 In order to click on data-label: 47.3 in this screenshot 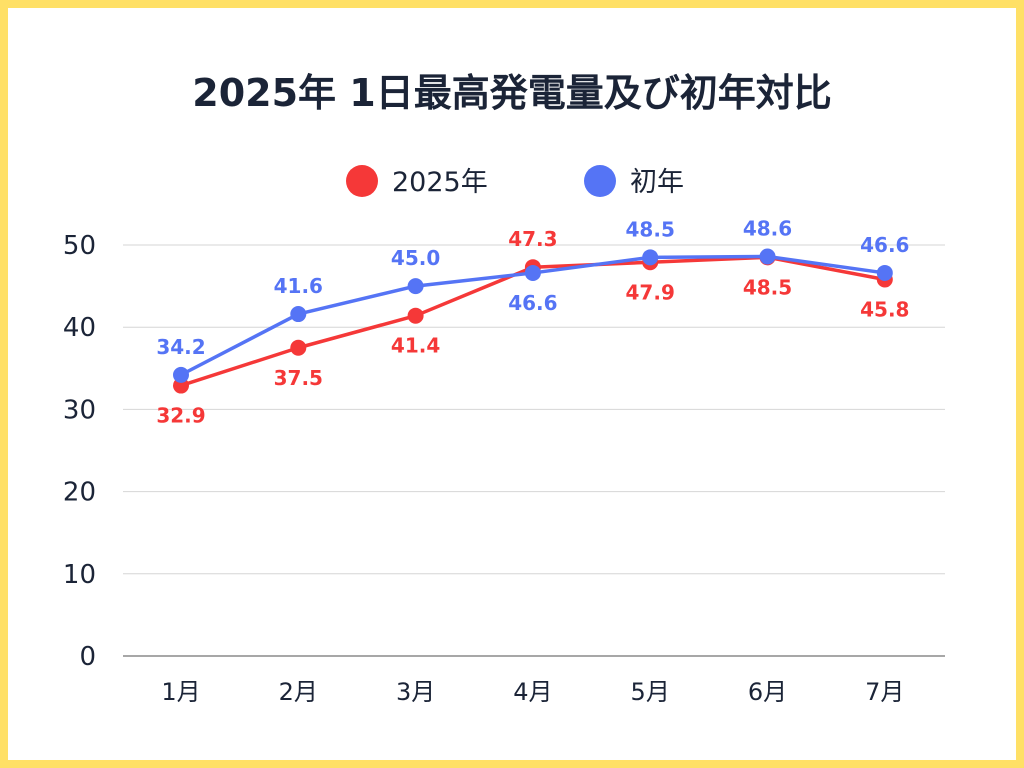, I will do `click(532, 239)`.